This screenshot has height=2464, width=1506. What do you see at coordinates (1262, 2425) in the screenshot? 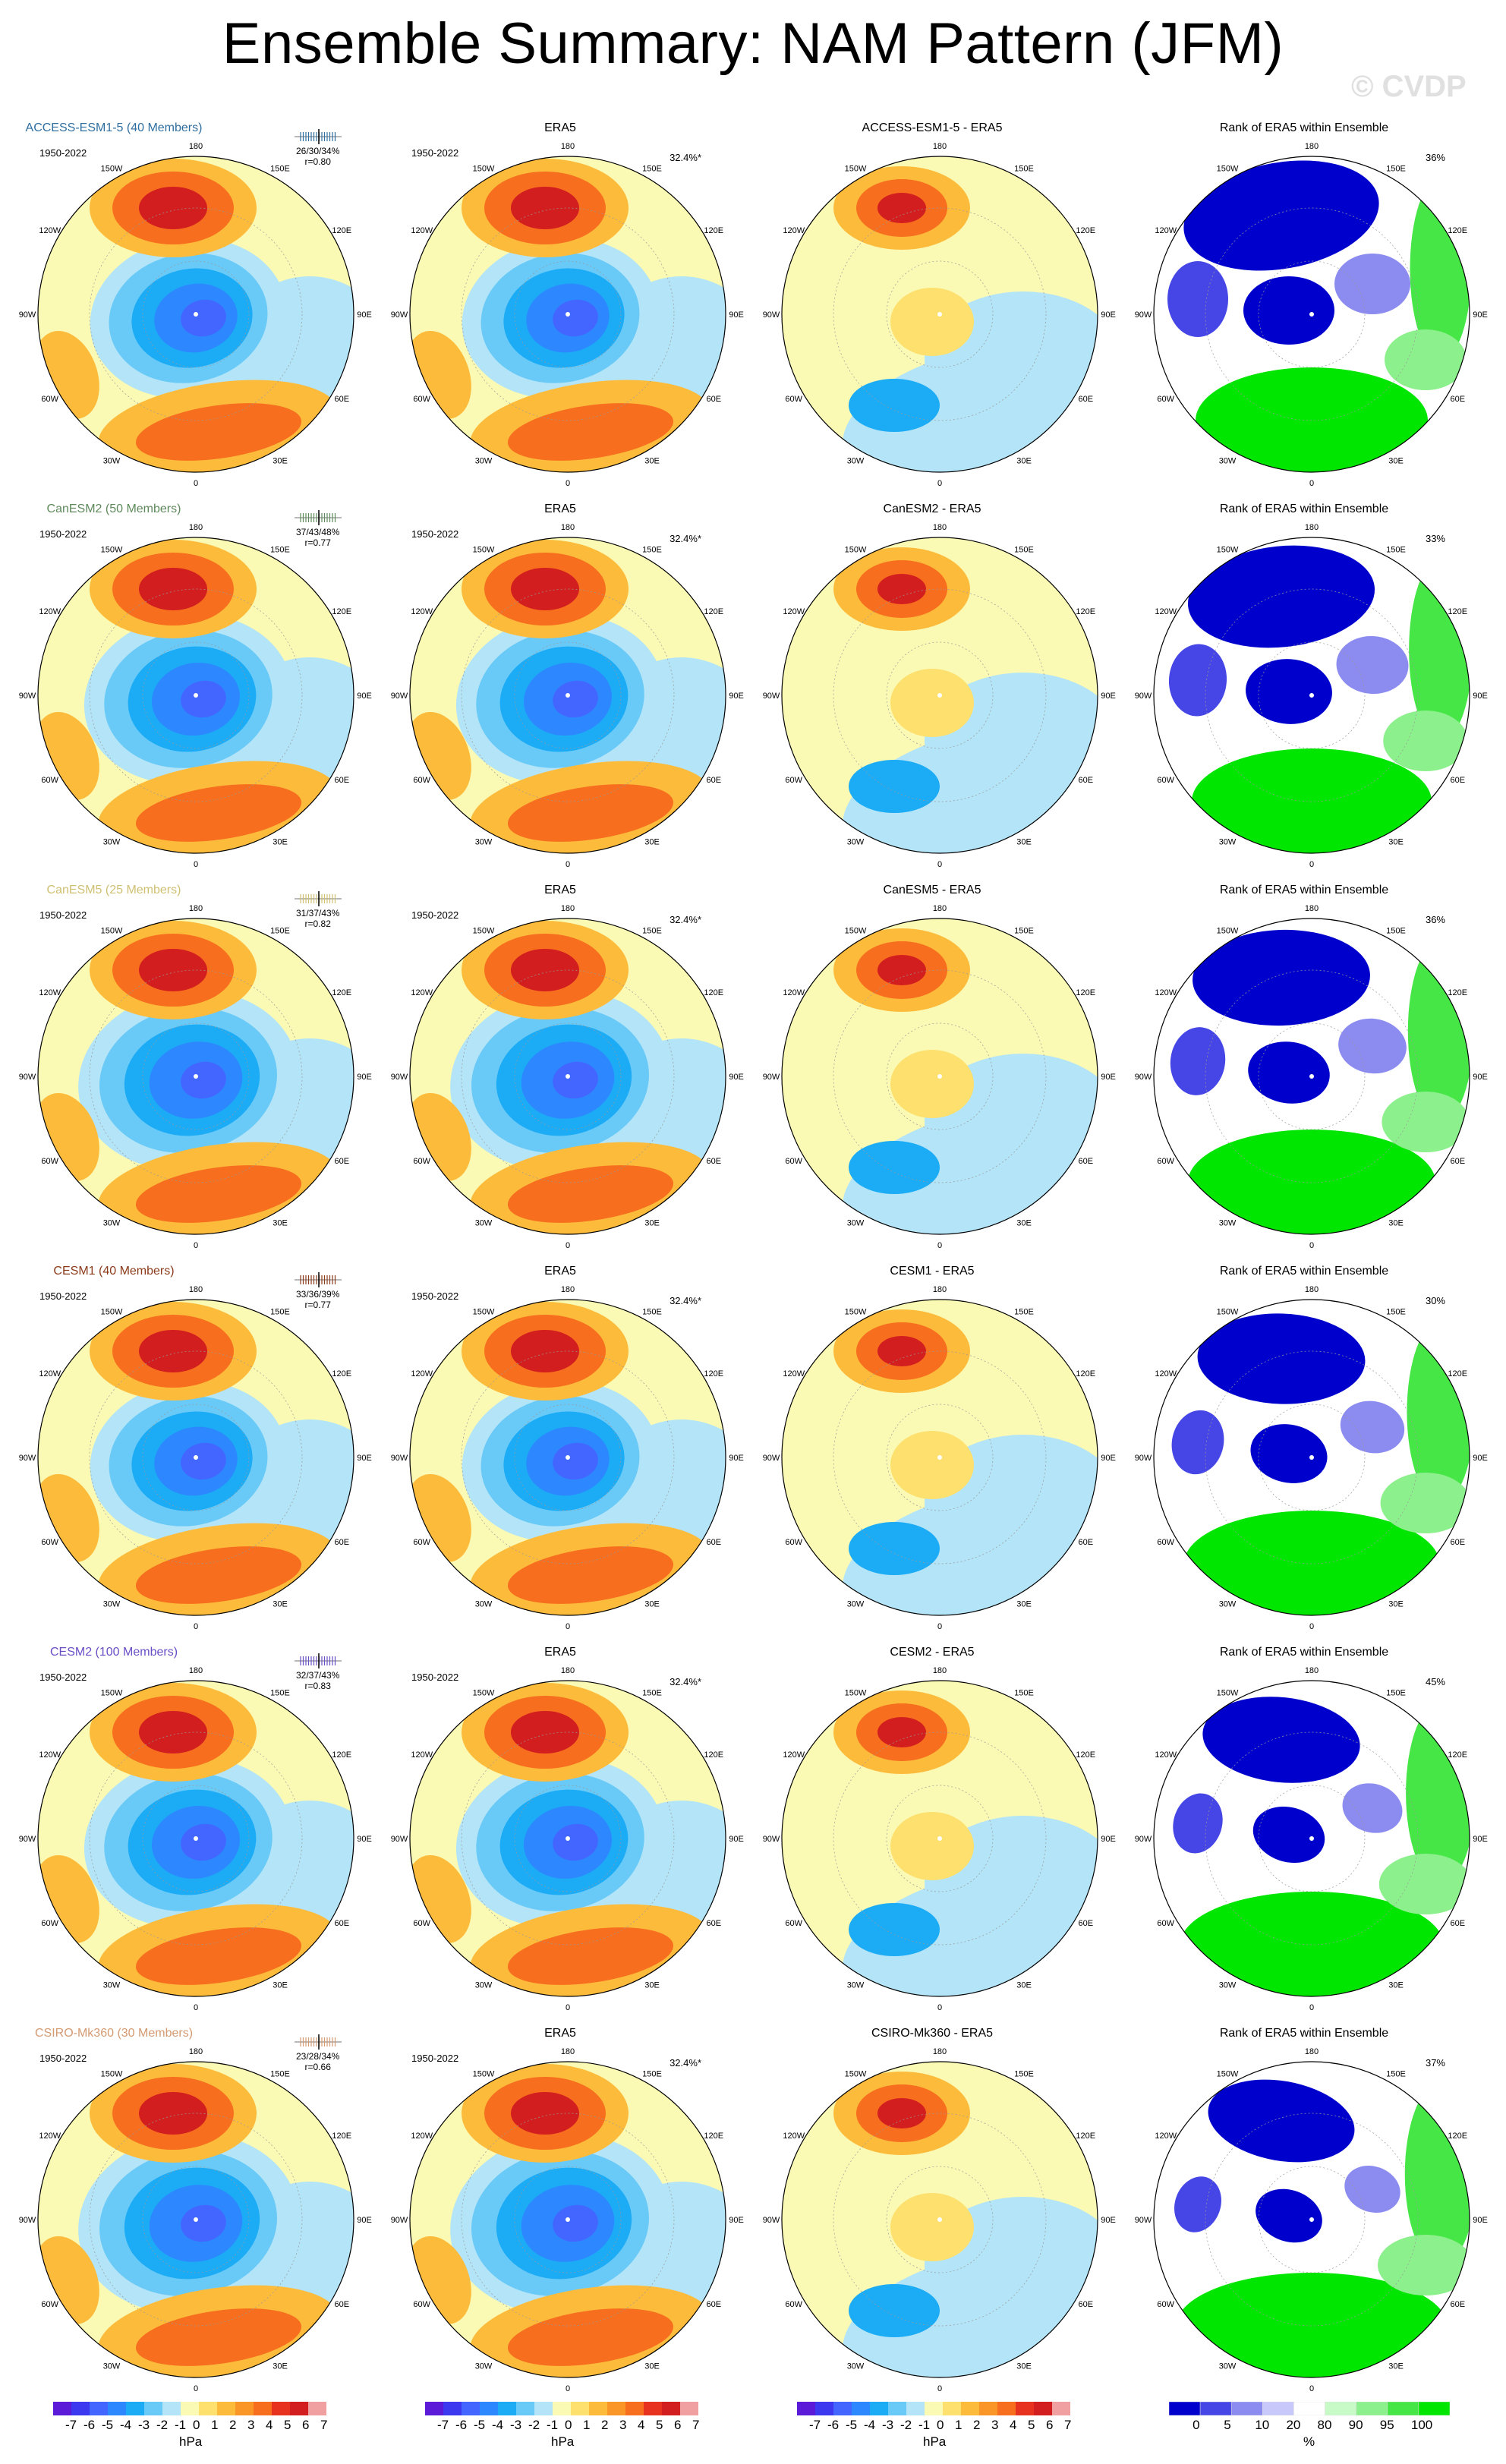
I see `colorbar-tick: 10` at bounding box center [1262, 2425].